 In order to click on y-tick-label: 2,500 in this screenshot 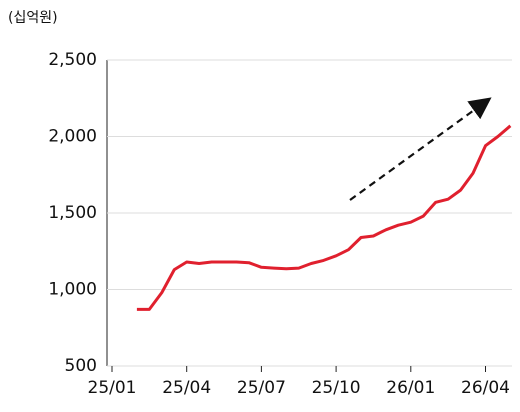, I will do `click(72, 60)`.